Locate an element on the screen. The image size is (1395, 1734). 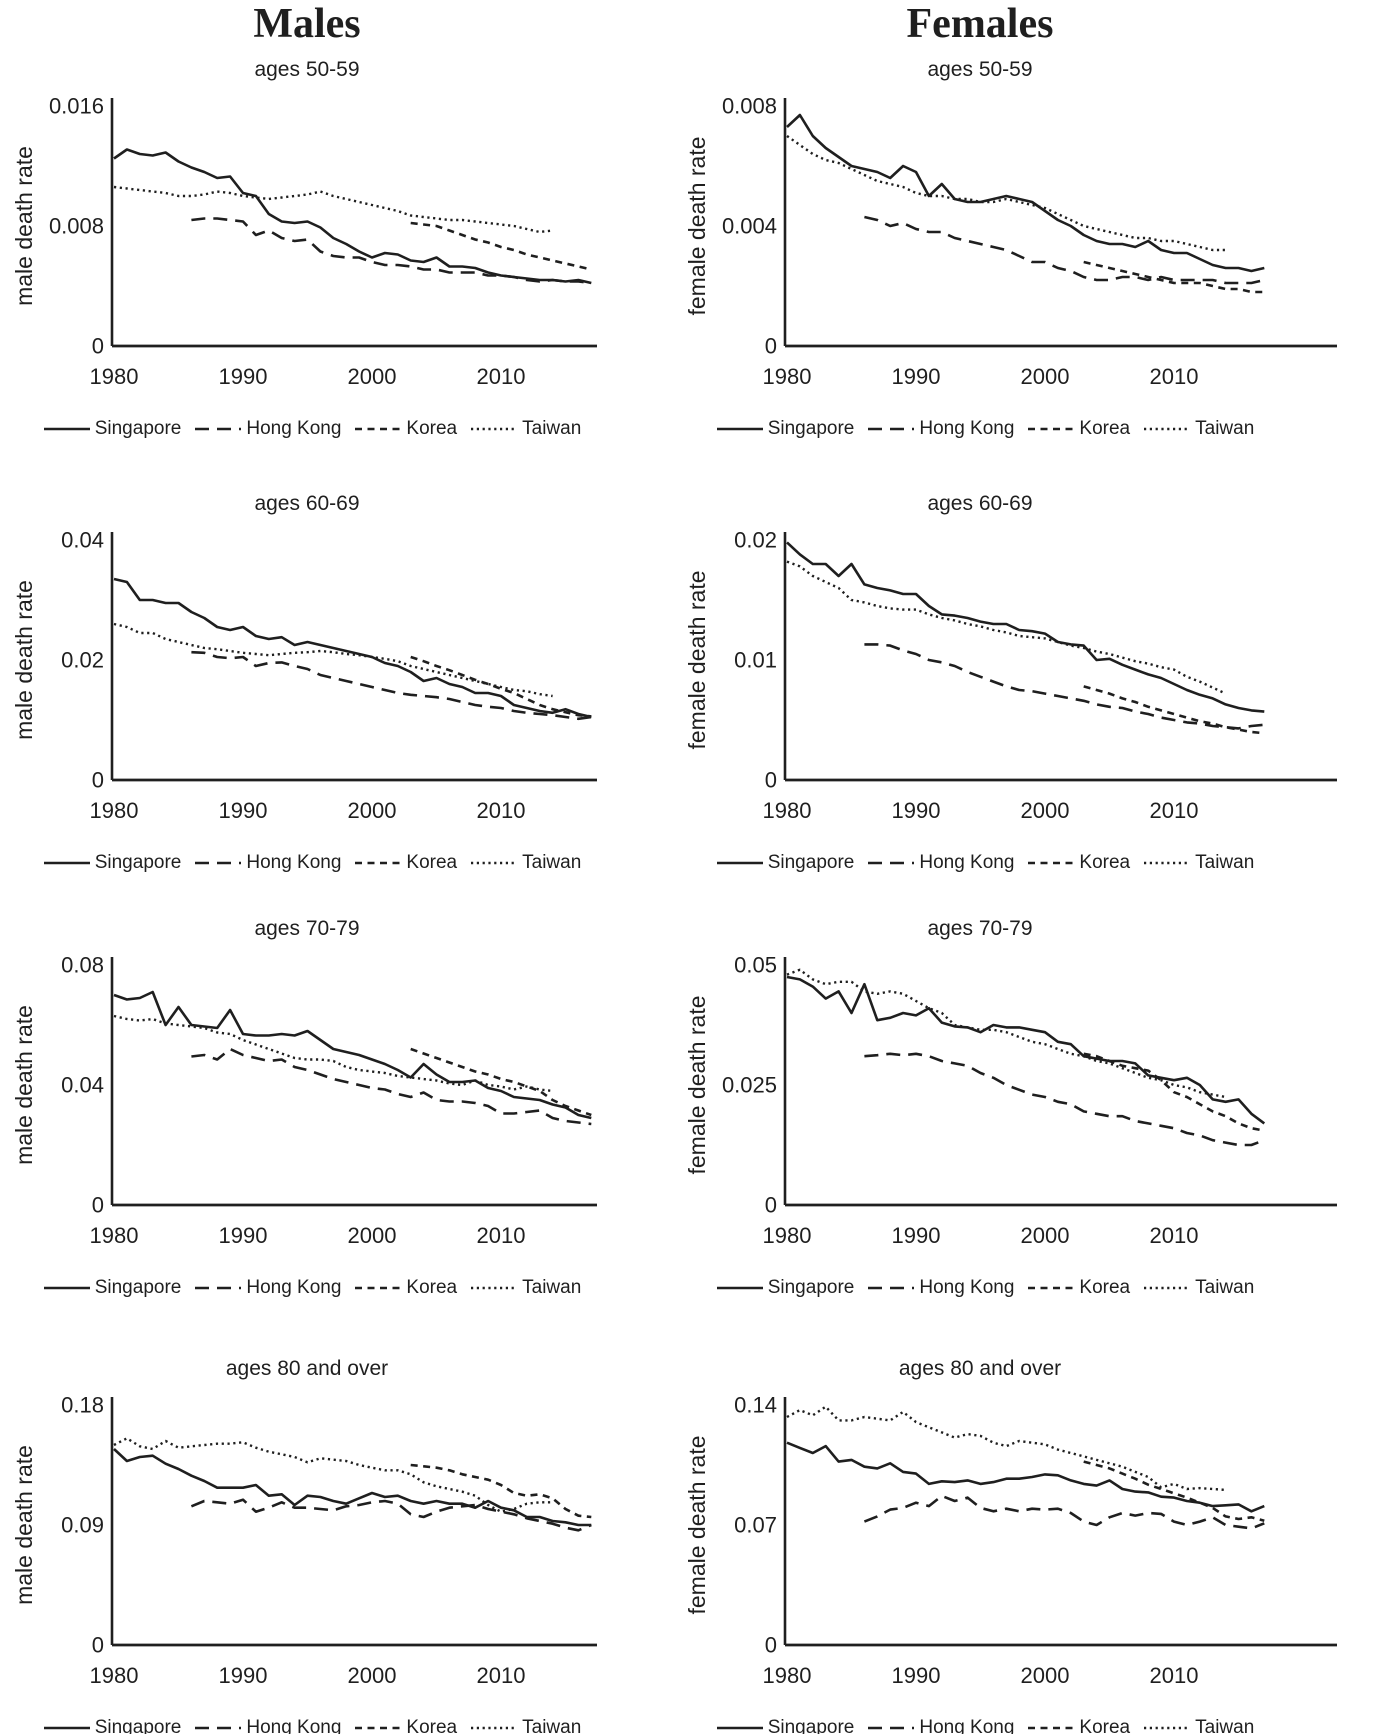
legend-males-80-over: Singapore Hong Kong Korea Taiwan is located at coordinates (312, 1725).